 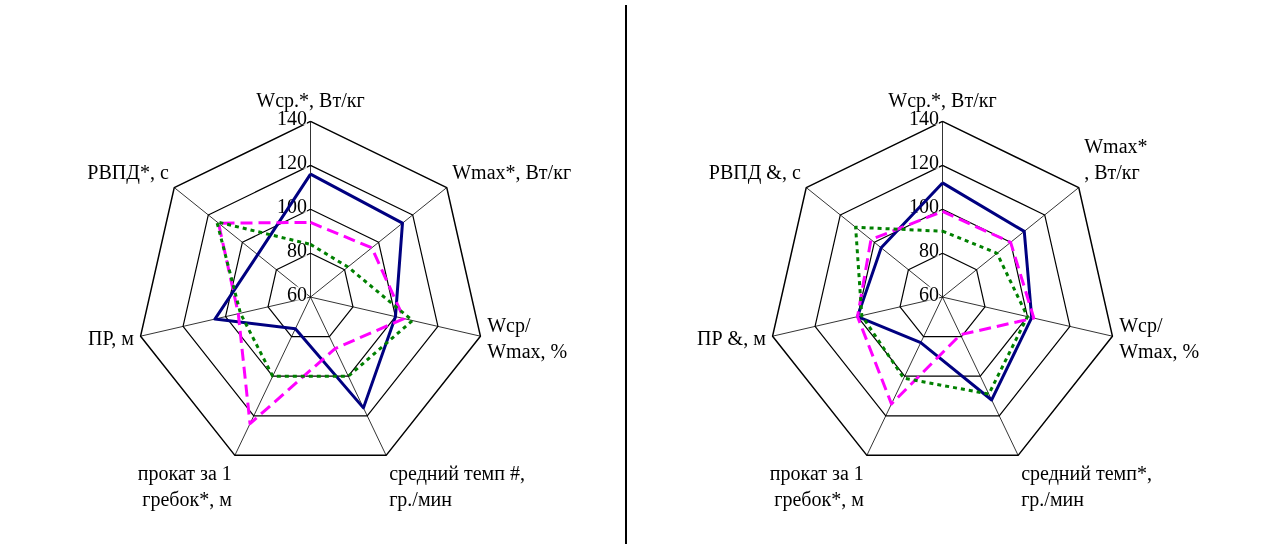 I want to click on spoke-label: средний темп #, гр./мин, so click(x=457, y=486).